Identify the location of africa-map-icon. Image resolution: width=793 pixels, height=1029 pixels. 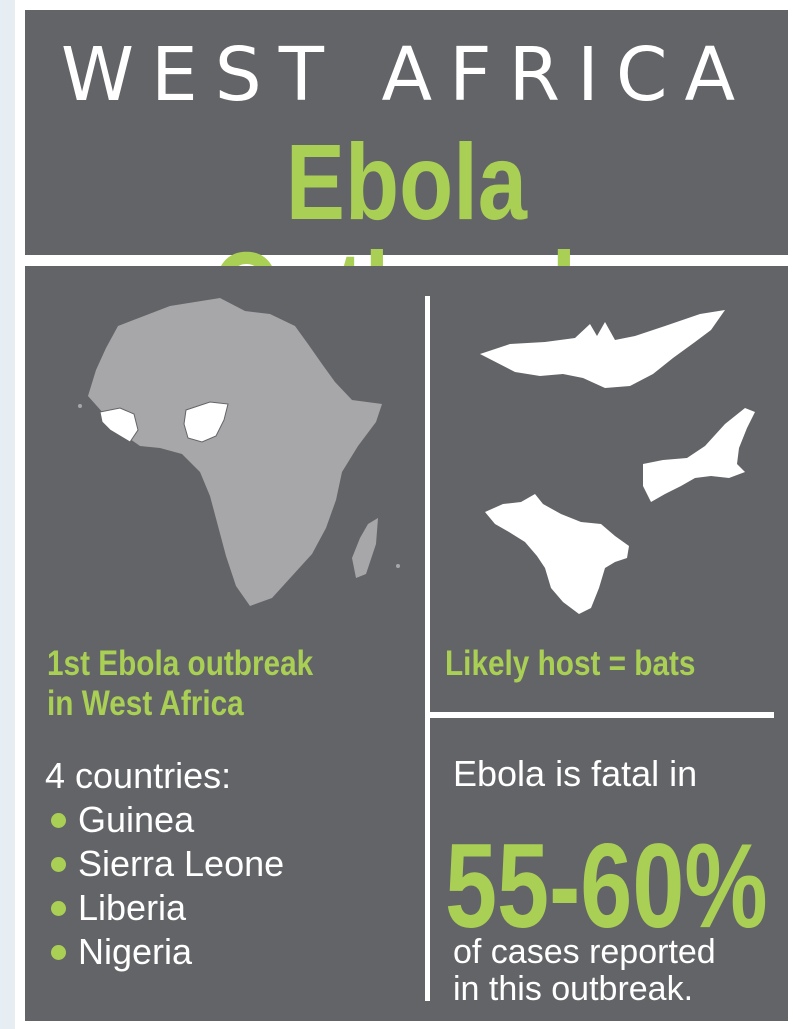
(239, 452).